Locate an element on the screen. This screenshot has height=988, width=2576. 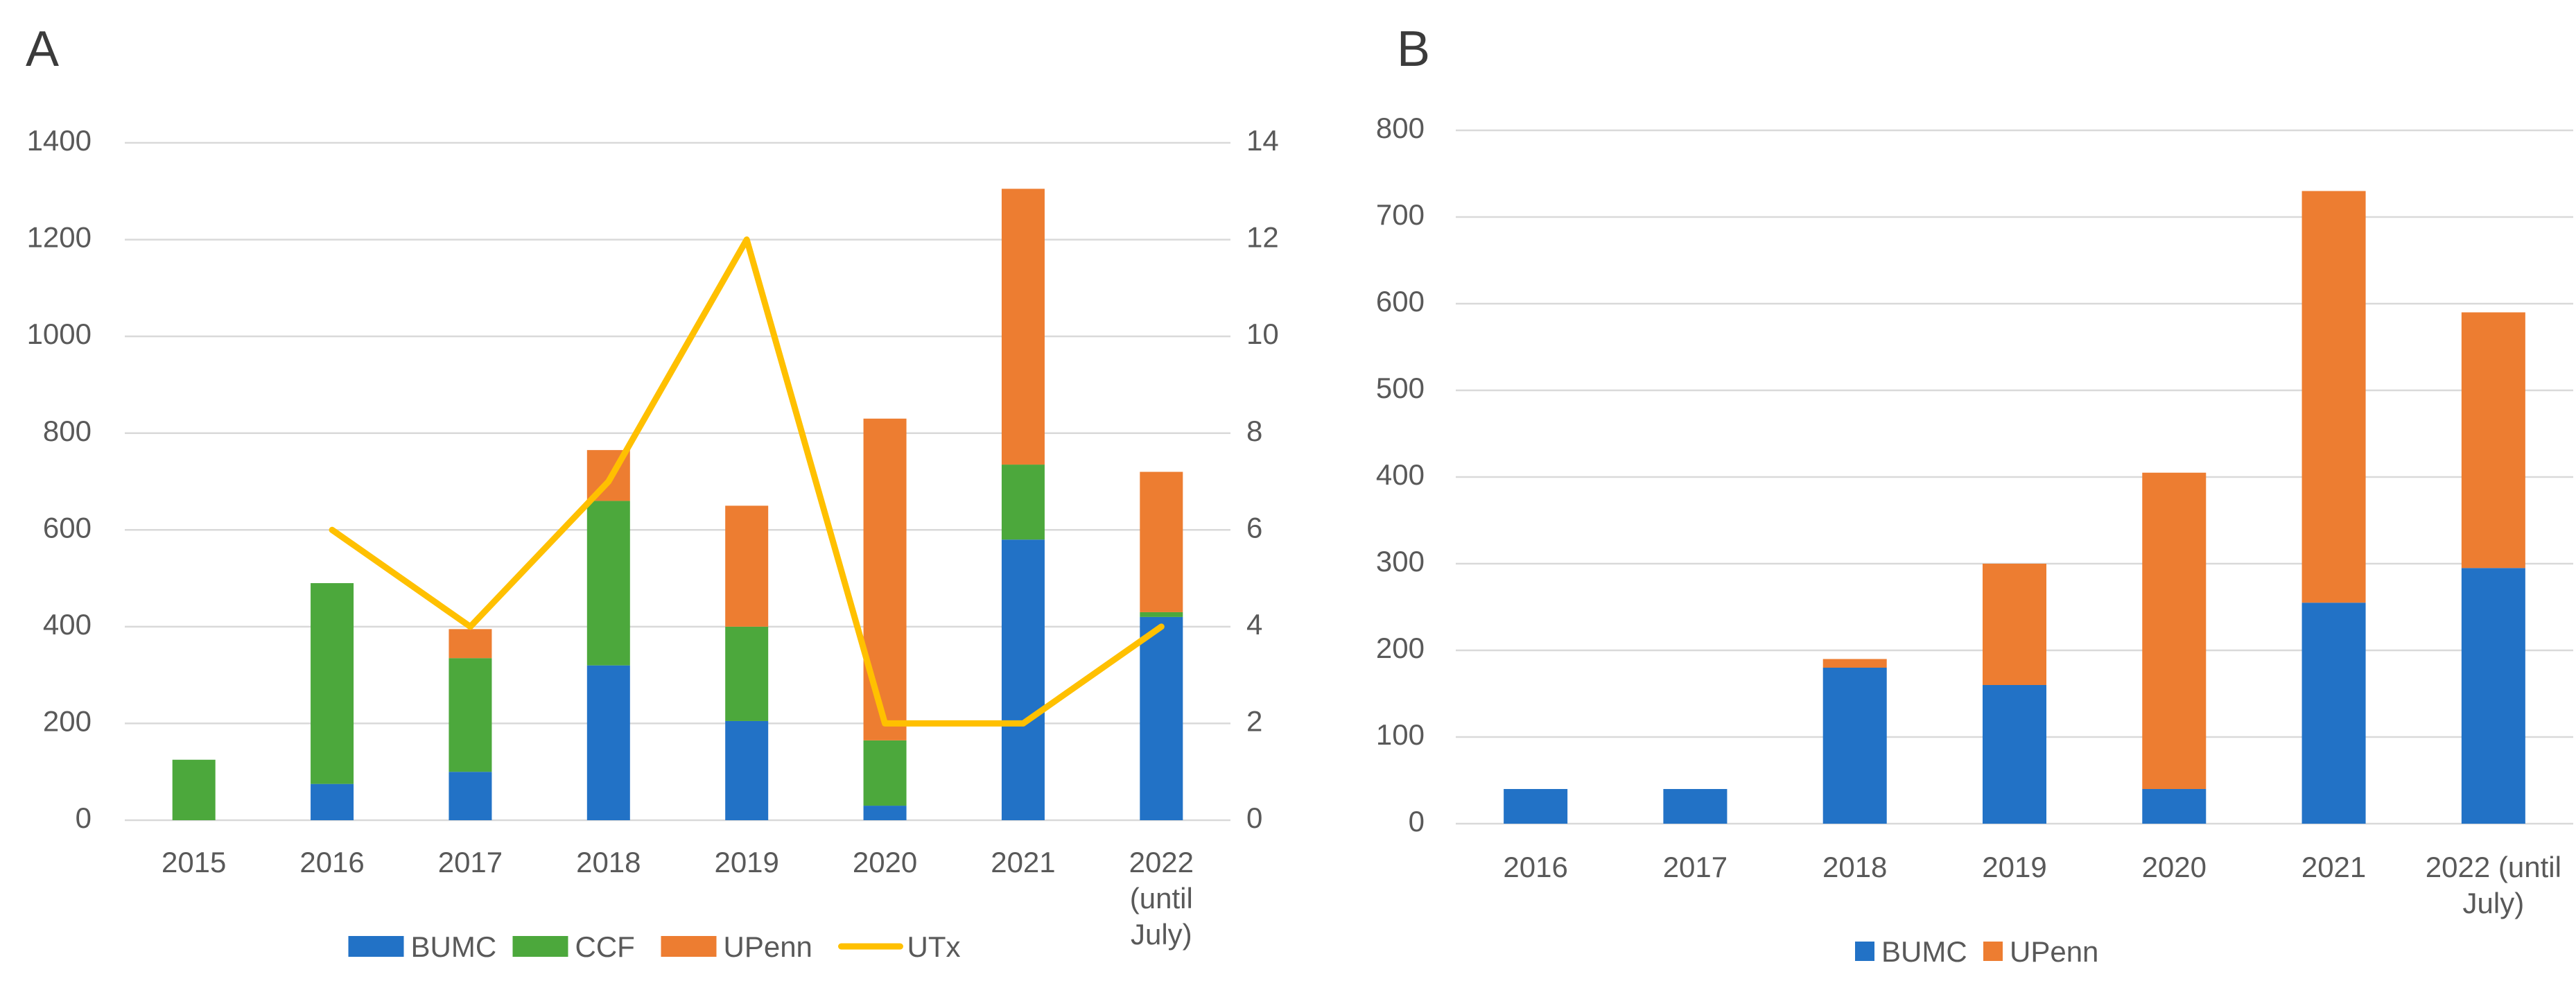
right-axis-tick-label: 6 is located at coordinates (1254, 527).